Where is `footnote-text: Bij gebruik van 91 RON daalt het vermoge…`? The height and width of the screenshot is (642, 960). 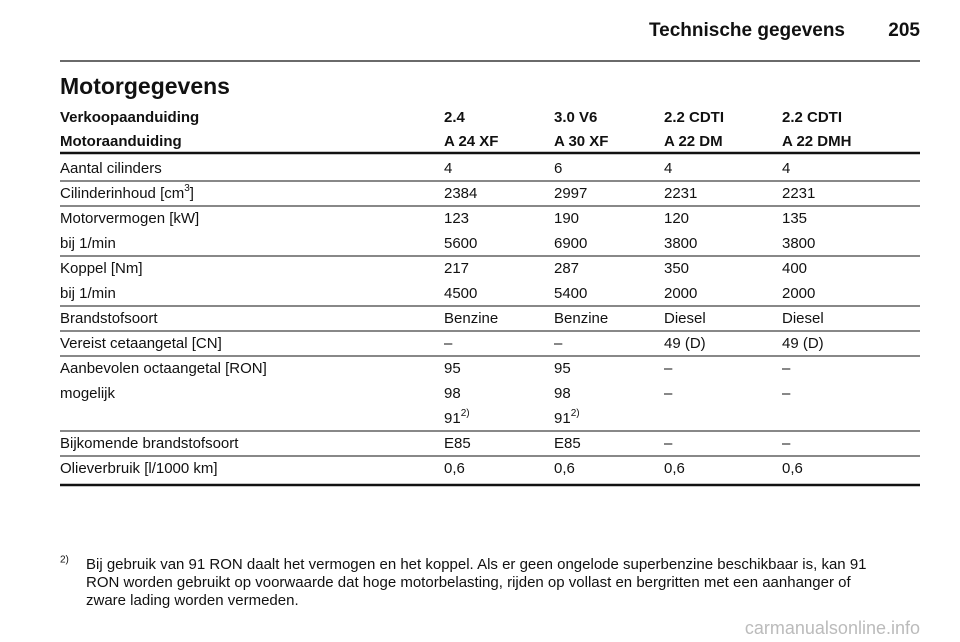 footnote-text: Bij gebruik van 91 RON daalt het vermoge… is located at coordinates (476, 564).